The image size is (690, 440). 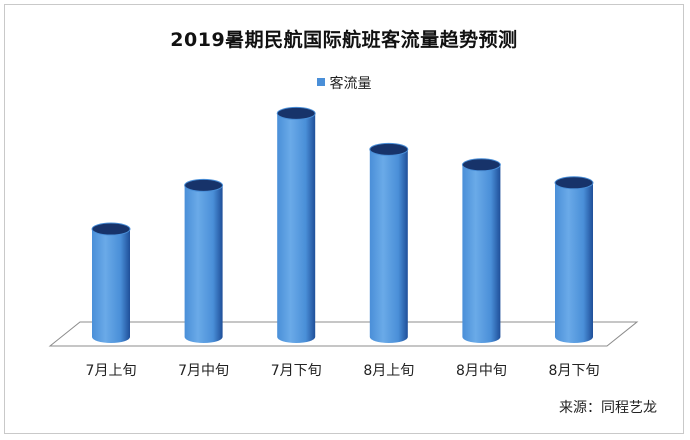 What do you see at coordinates (344, 40) in the screenshot?
I see `chart-title: 2019暑期民航国际航班客流量趋势预测` at bounding box center [344, 40].